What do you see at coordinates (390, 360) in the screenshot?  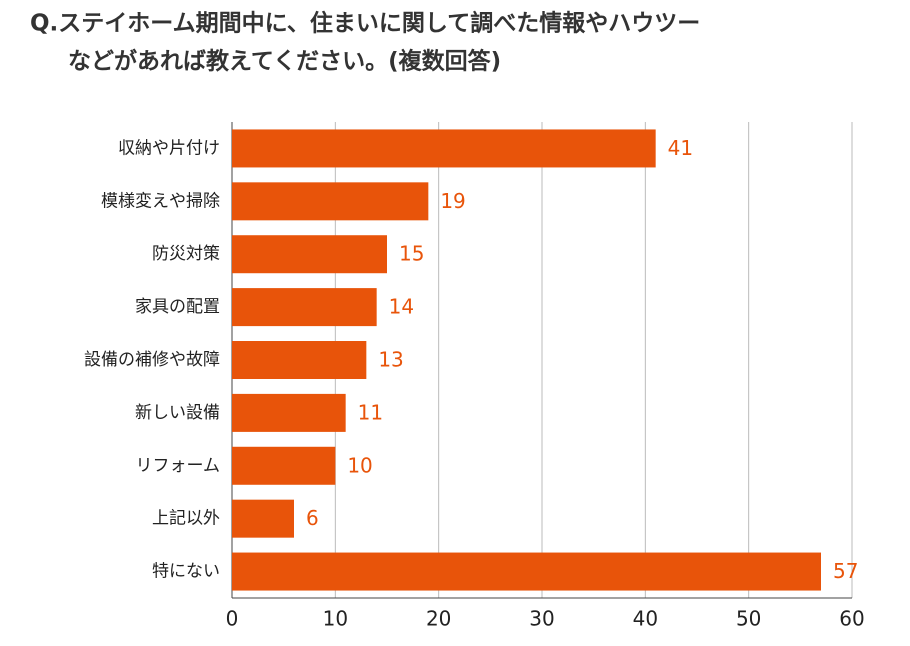 I see `value-label: 13` at bounding box center [390, 360].